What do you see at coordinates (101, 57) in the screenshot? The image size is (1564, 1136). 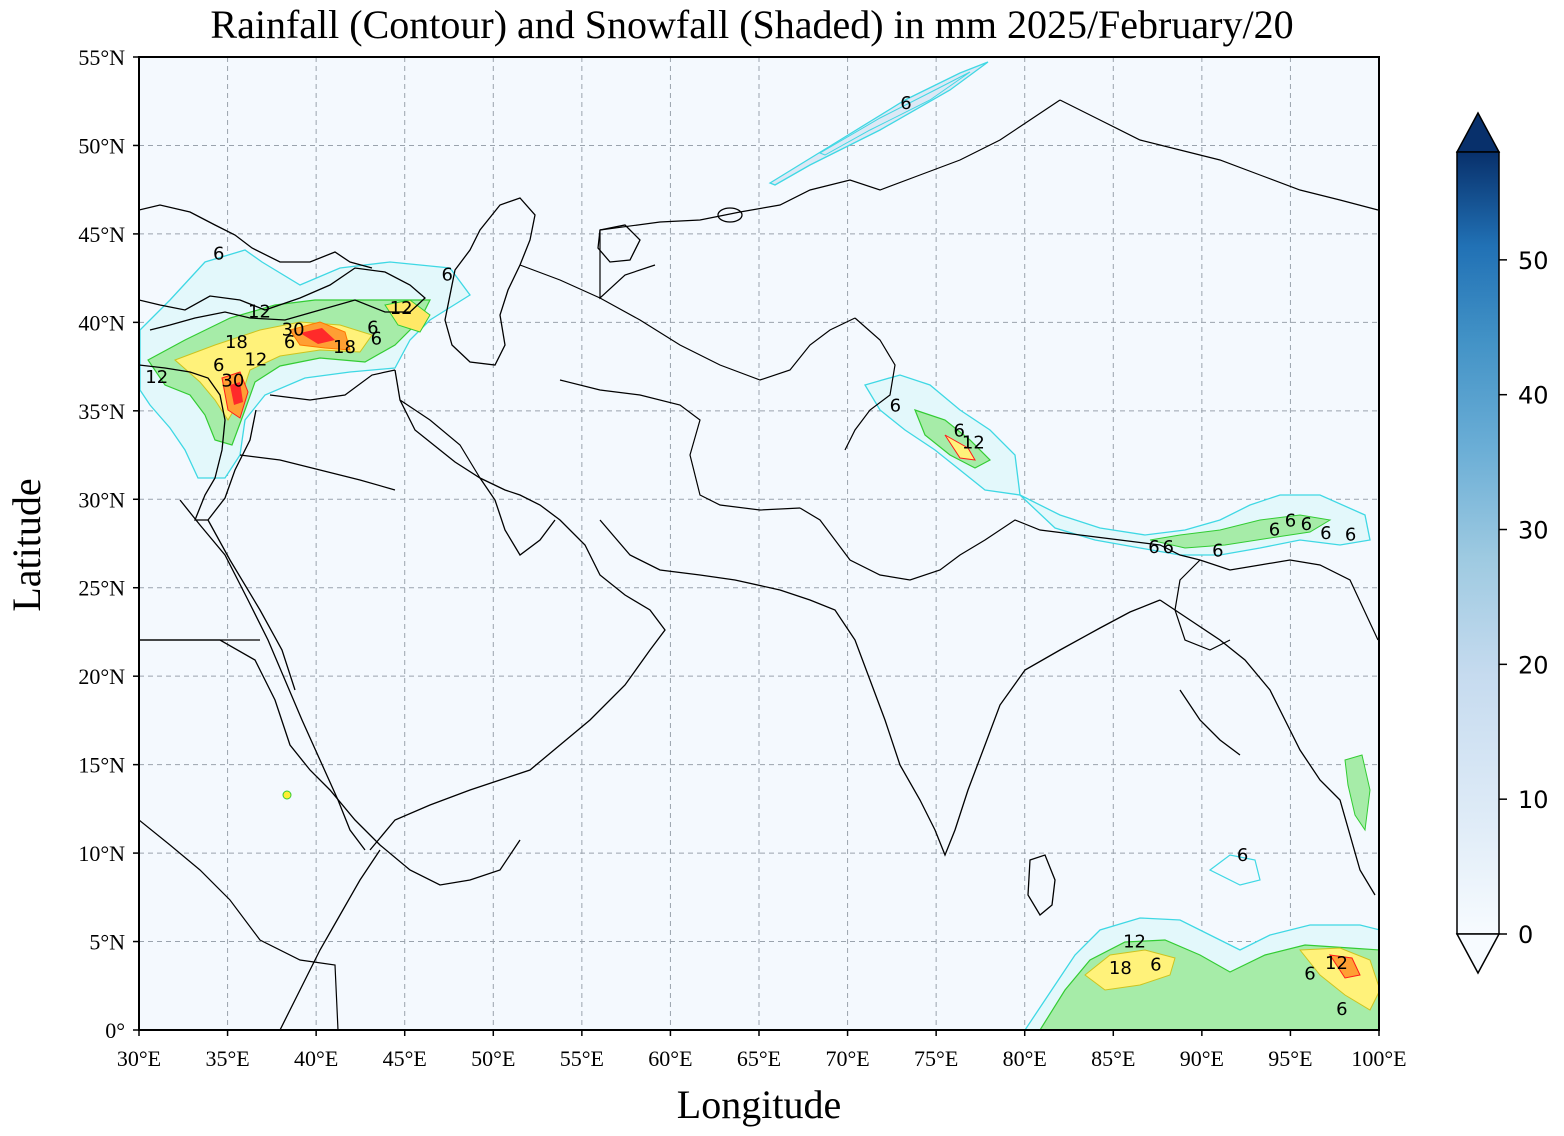 I see `y-tick-label: 55°N` at bounding box center [101, 57].